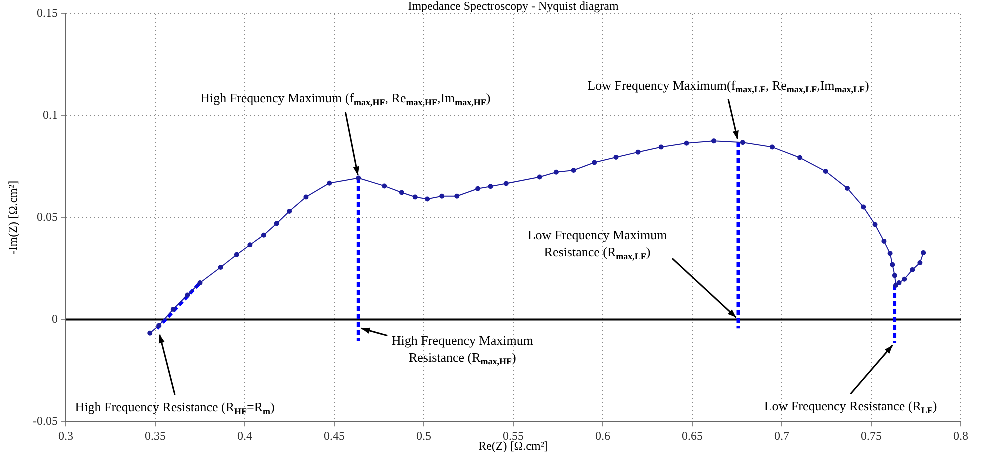 This screenshot has width=981, height=459. I want to click on x-tick-label: 0.8, so click(961, 435).